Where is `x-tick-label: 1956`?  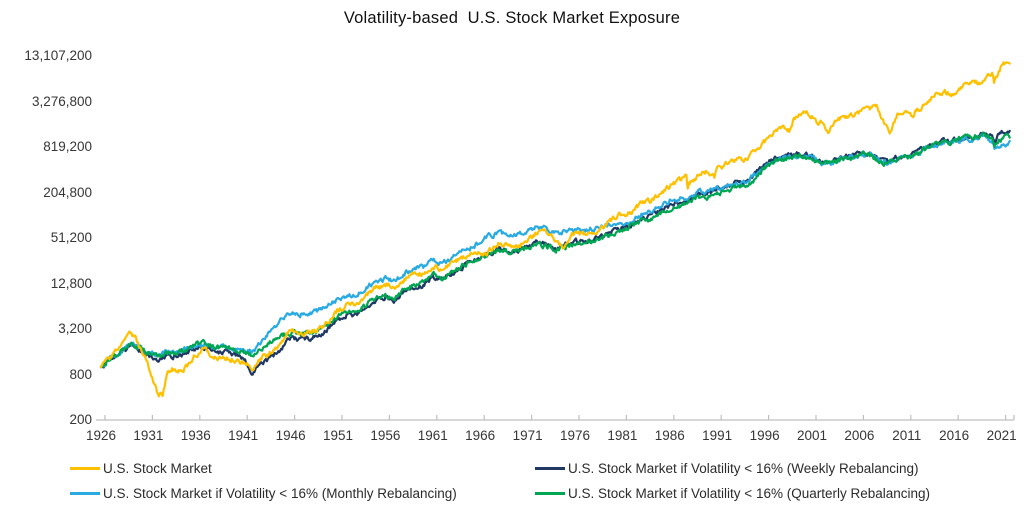
x-tick-label: 1956 is located at coordinates (385, 435).